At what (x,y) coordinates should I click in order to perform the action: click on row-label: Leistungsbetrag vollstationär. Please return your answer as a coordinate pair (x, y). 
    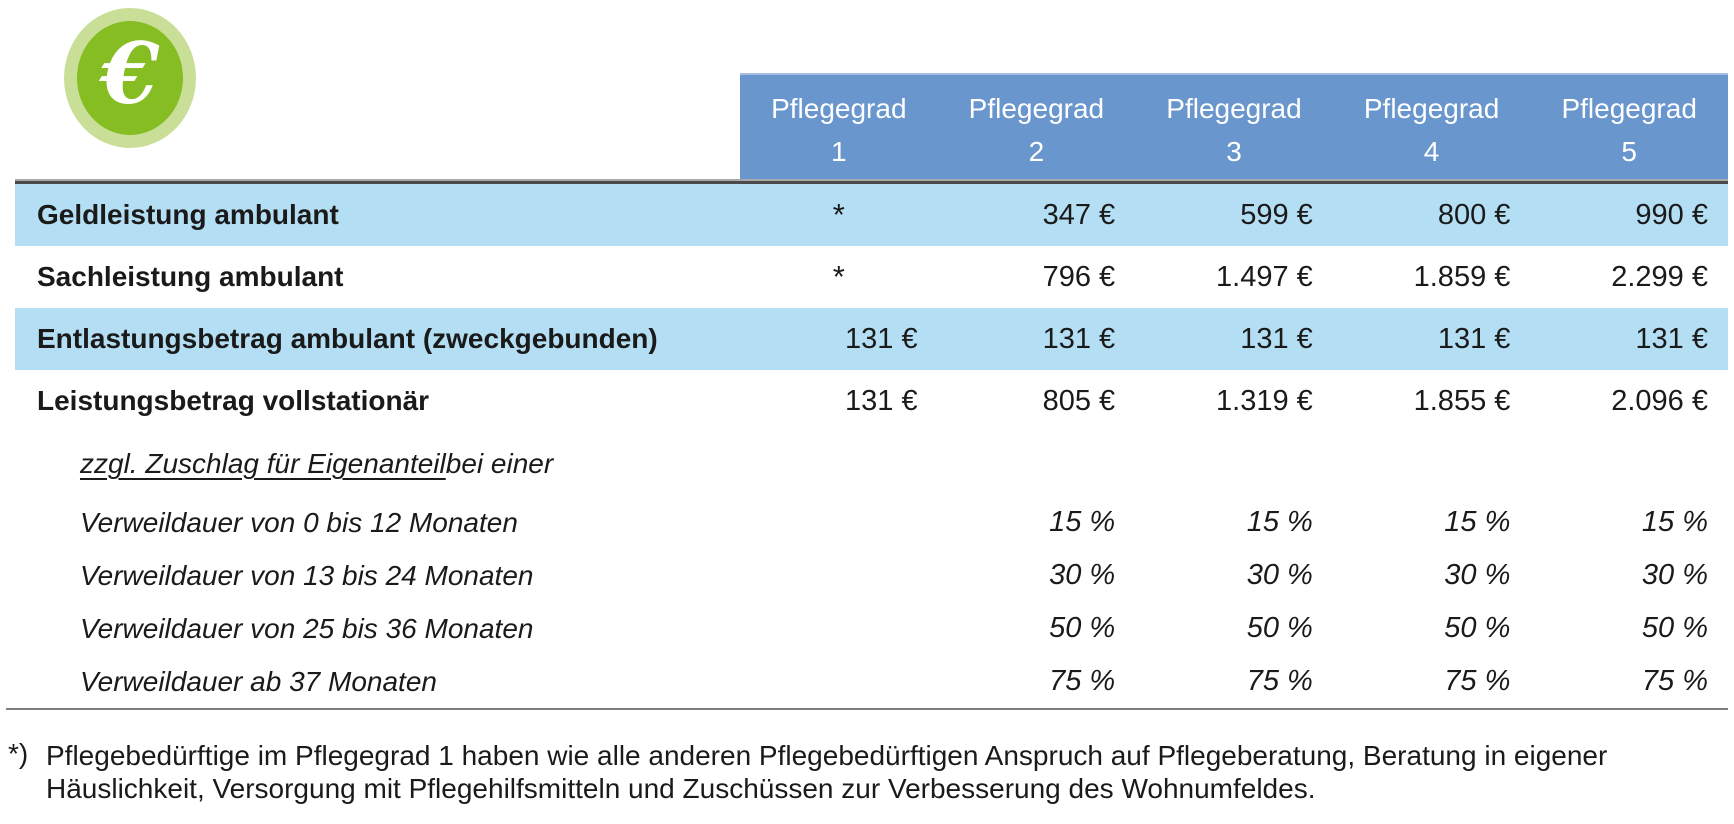
    Looking at the image, I should click on (233, 400).